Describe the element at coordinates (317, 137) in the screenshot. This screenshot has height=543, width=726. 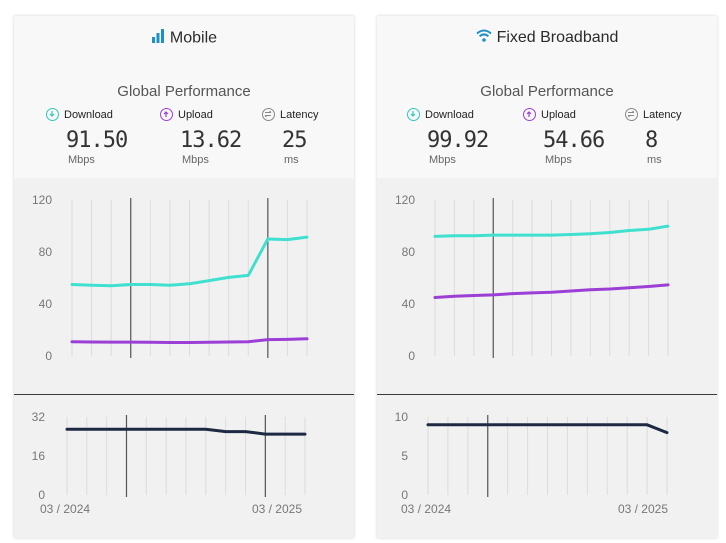
I see `latency-metric: Latency 25 ms` at that location.